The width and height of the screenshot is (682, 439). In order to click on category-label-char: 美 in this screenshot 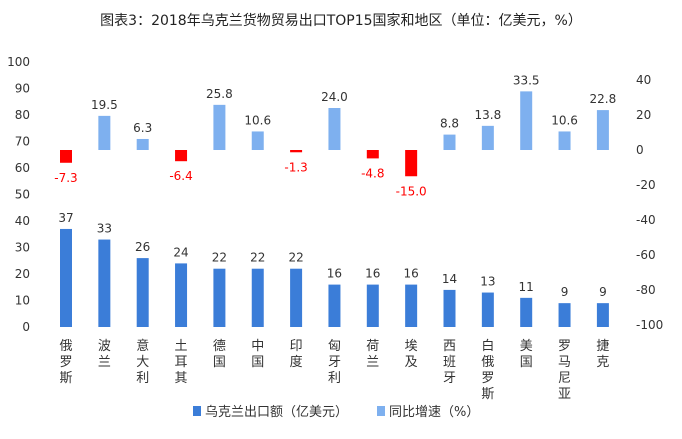, I will do `click(526, 346)`.